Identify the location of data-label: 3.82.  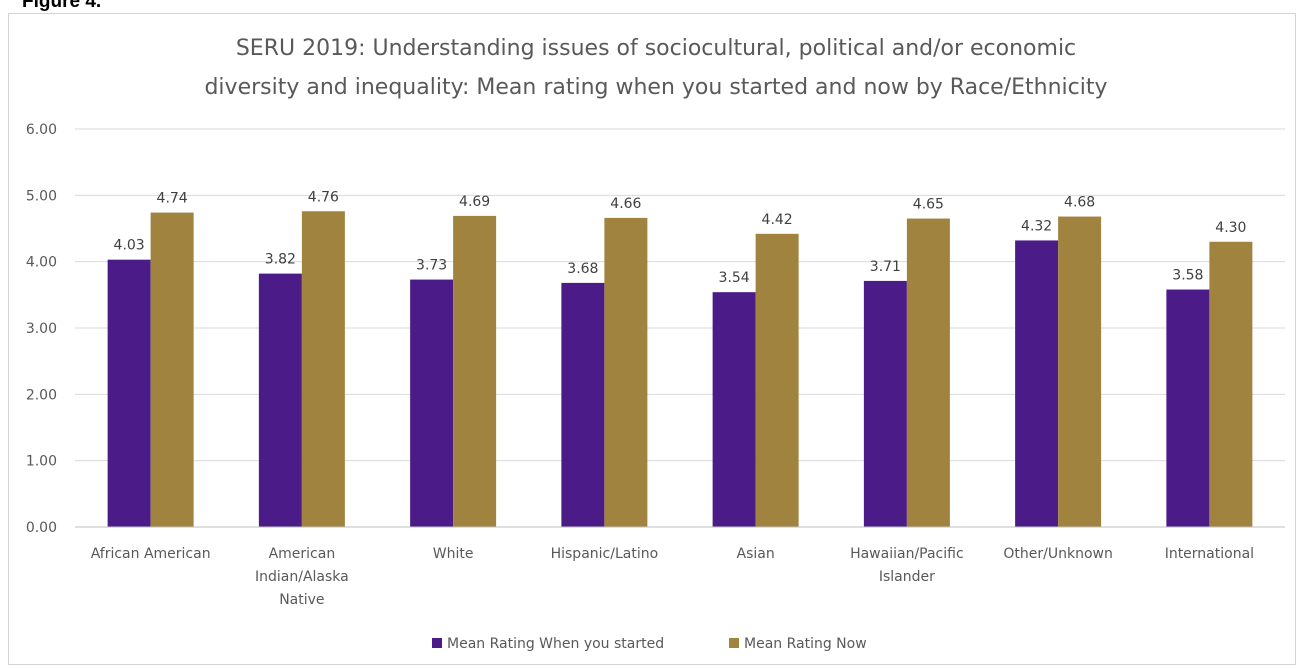
(280, 260).